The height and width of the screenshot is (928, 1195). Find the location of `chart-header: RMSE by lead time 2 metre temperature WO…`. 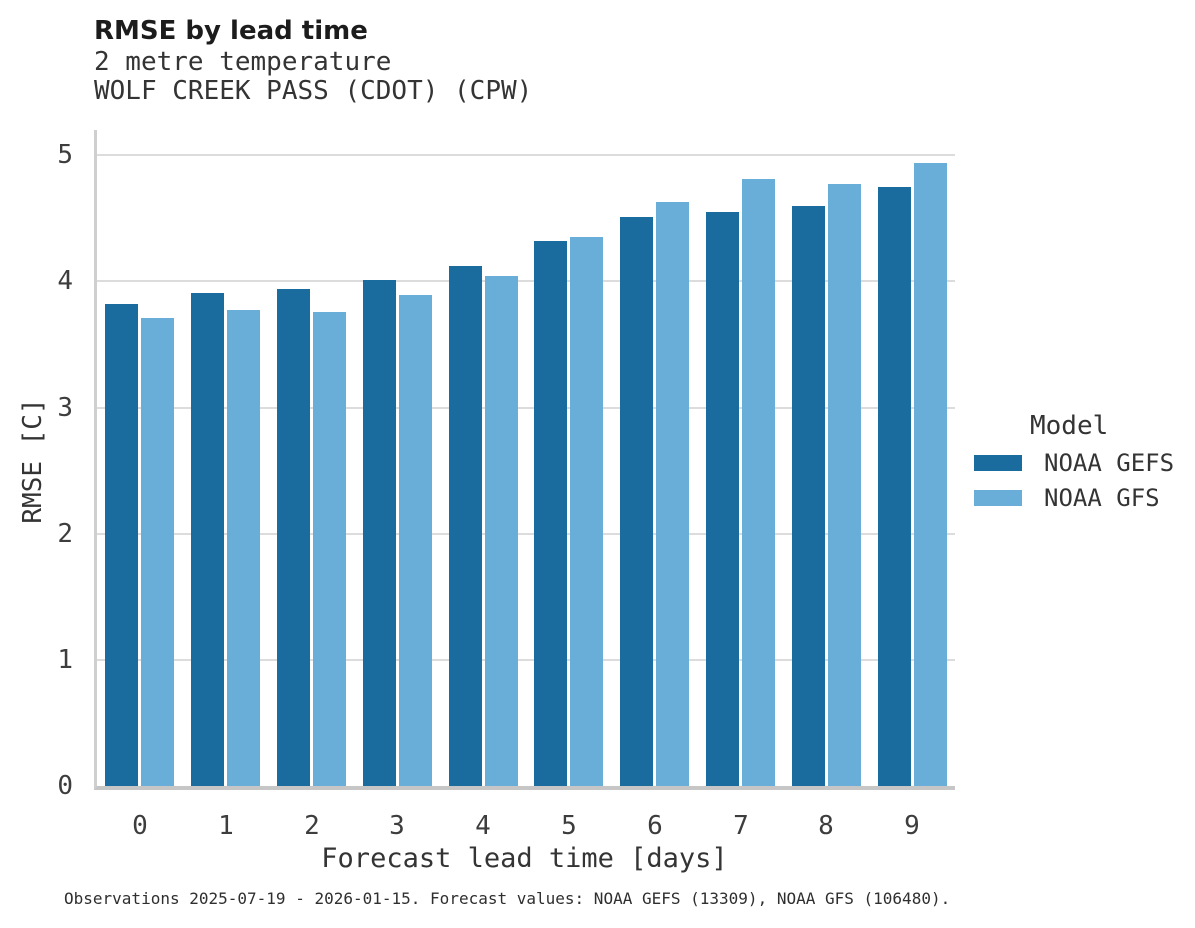

chart-header: RMSE by lead time 2 metre temperature WO… is located at coordinates (313, 60).